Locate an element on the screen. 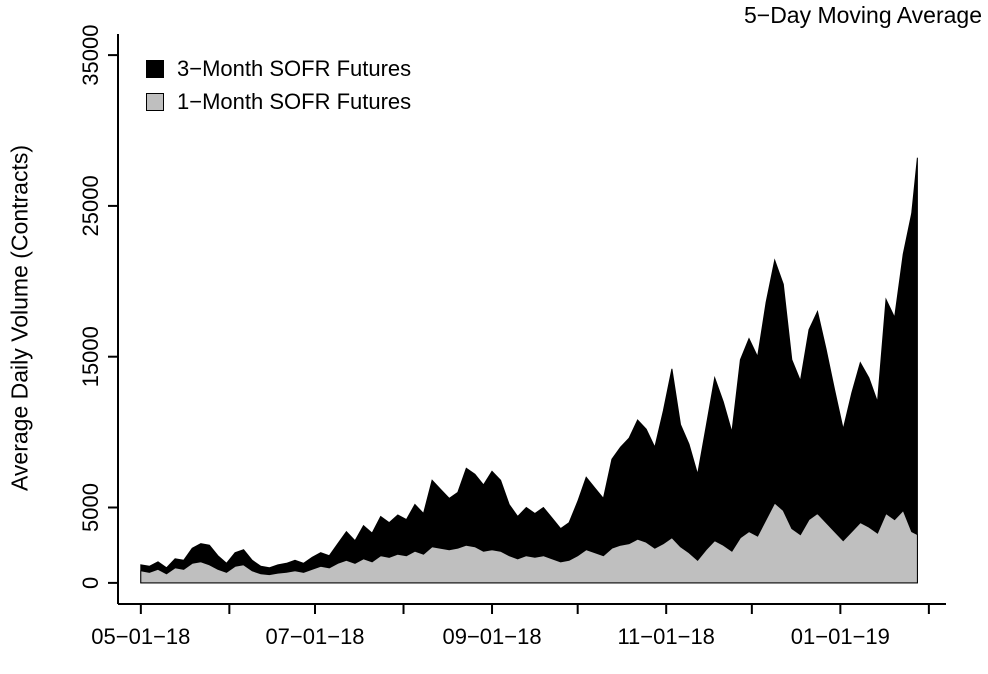 This screenshot has height=674, width=988. legend-label-1-month: 1−Month SOFR Futures is located at coordinates (294, 101).